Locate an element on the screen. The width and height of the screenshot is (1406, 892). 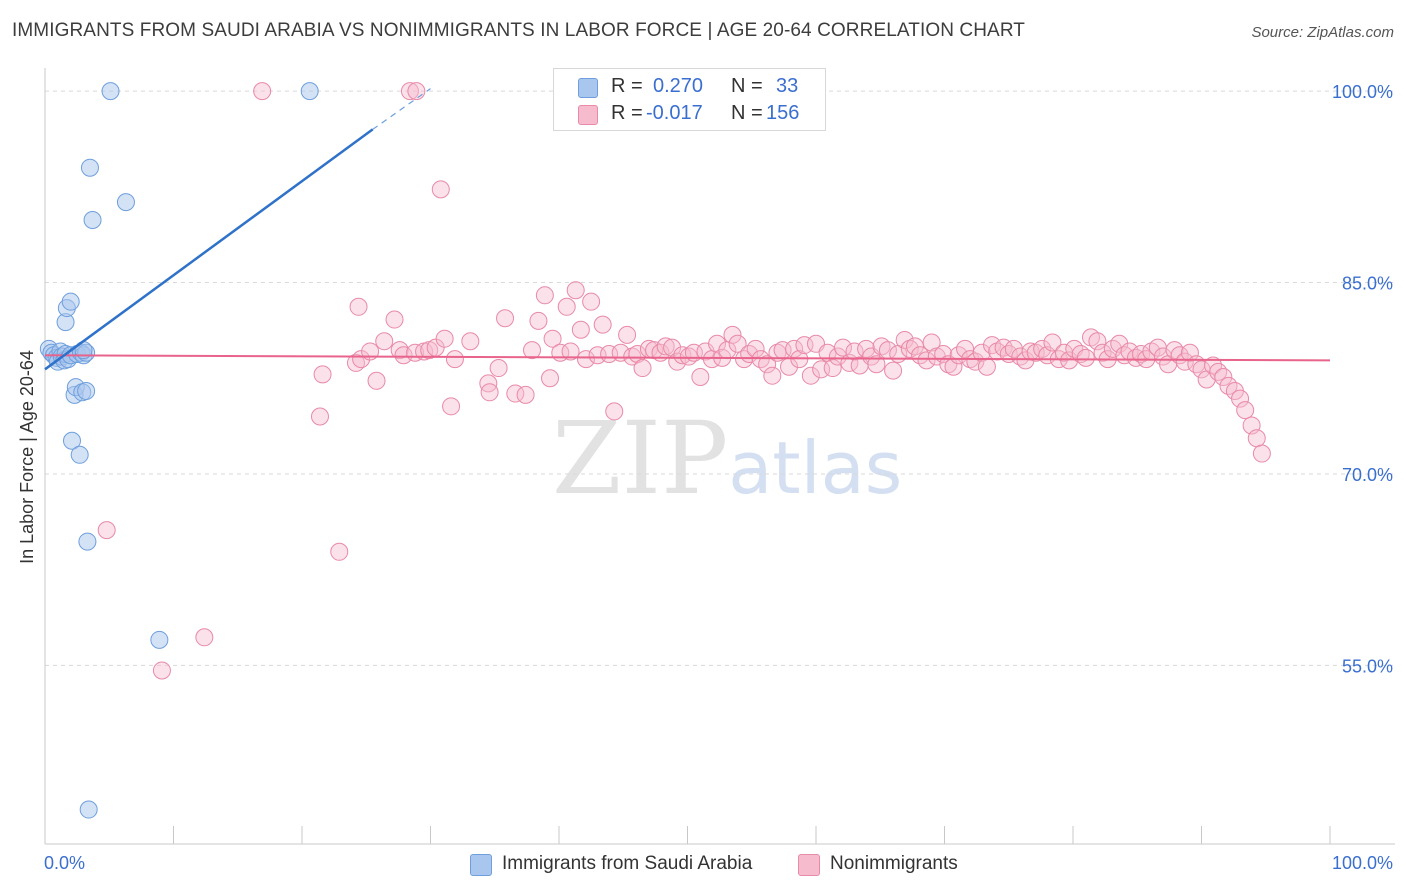
x-tick-label: 0.0% is located at coordinates (64, 863).